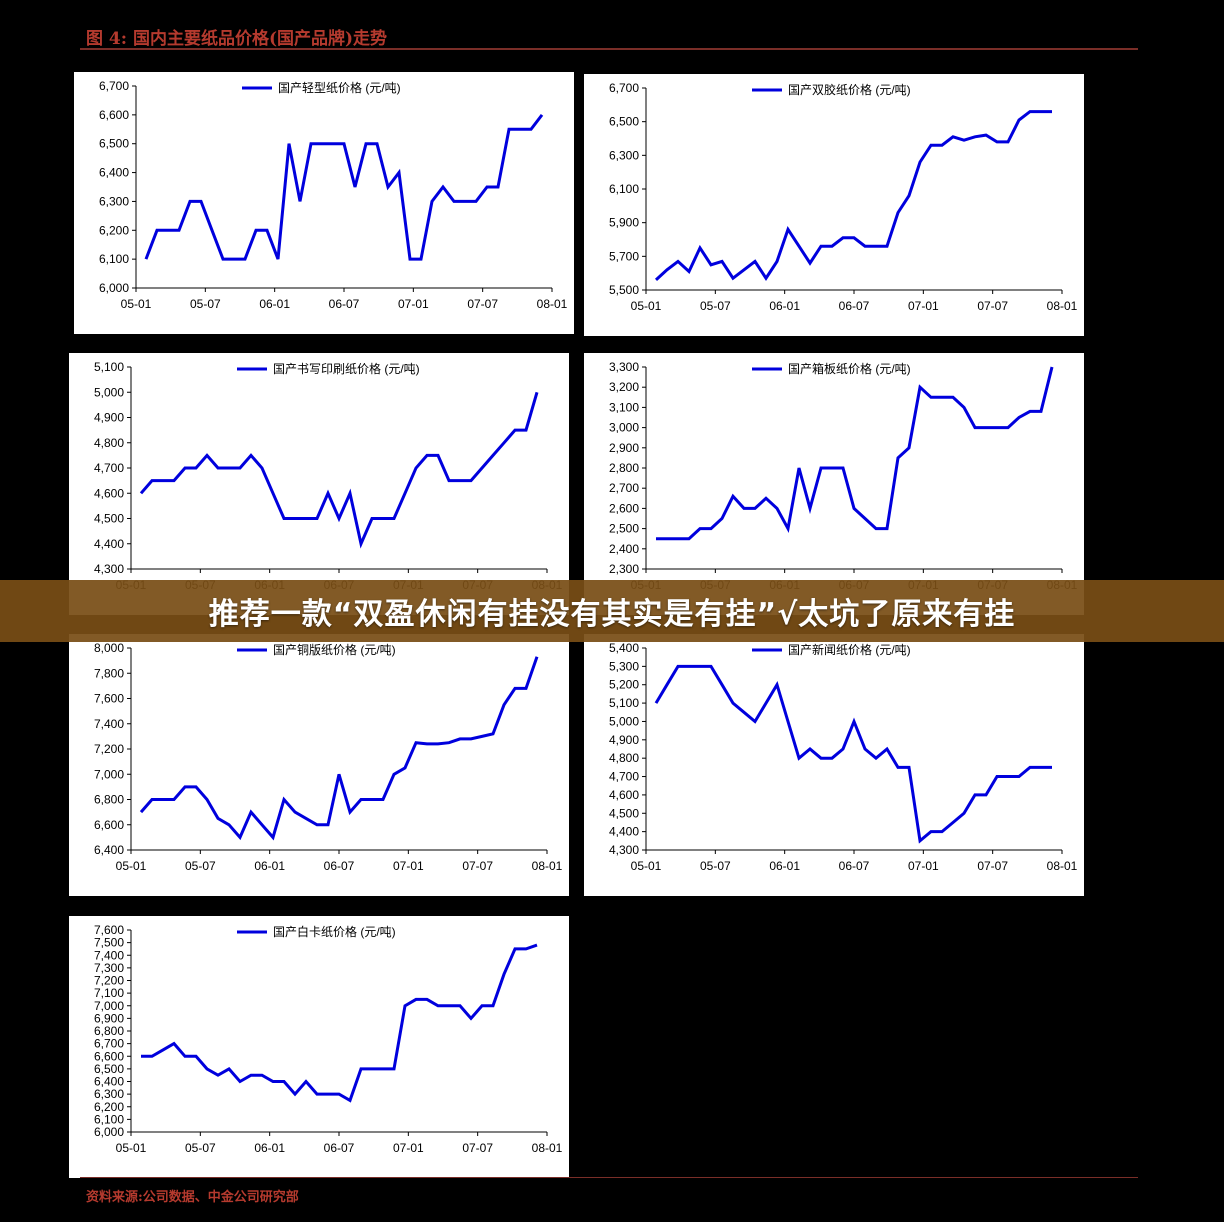 The image size is (1224, 1222). What do you see at coordinates (624, 256) in the screenshot?
I see `y-tick-label: 5,700` at bounding box center [624, 256].